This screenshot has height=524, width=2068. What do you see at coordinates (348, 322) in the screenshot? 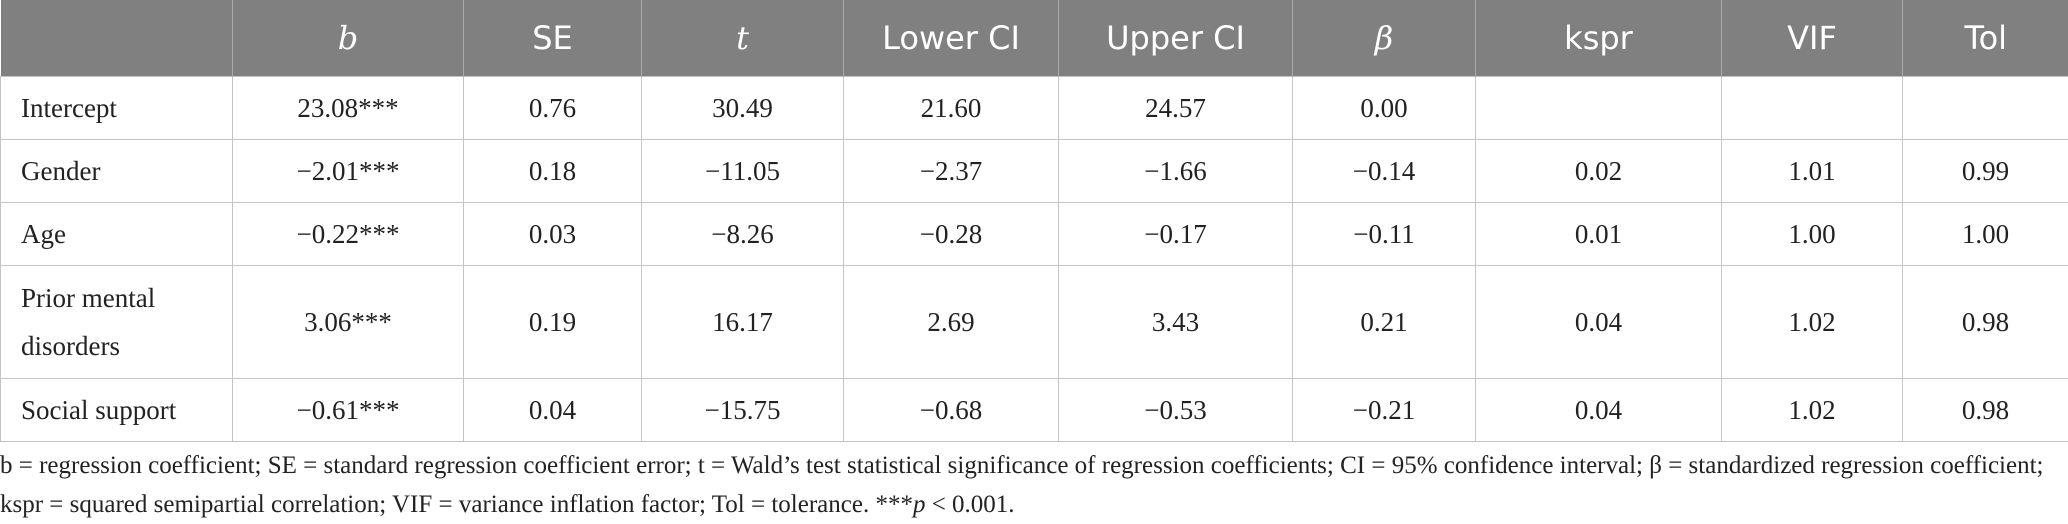
I see `cell-b: 3.06***` at bounding box center [348, 322].